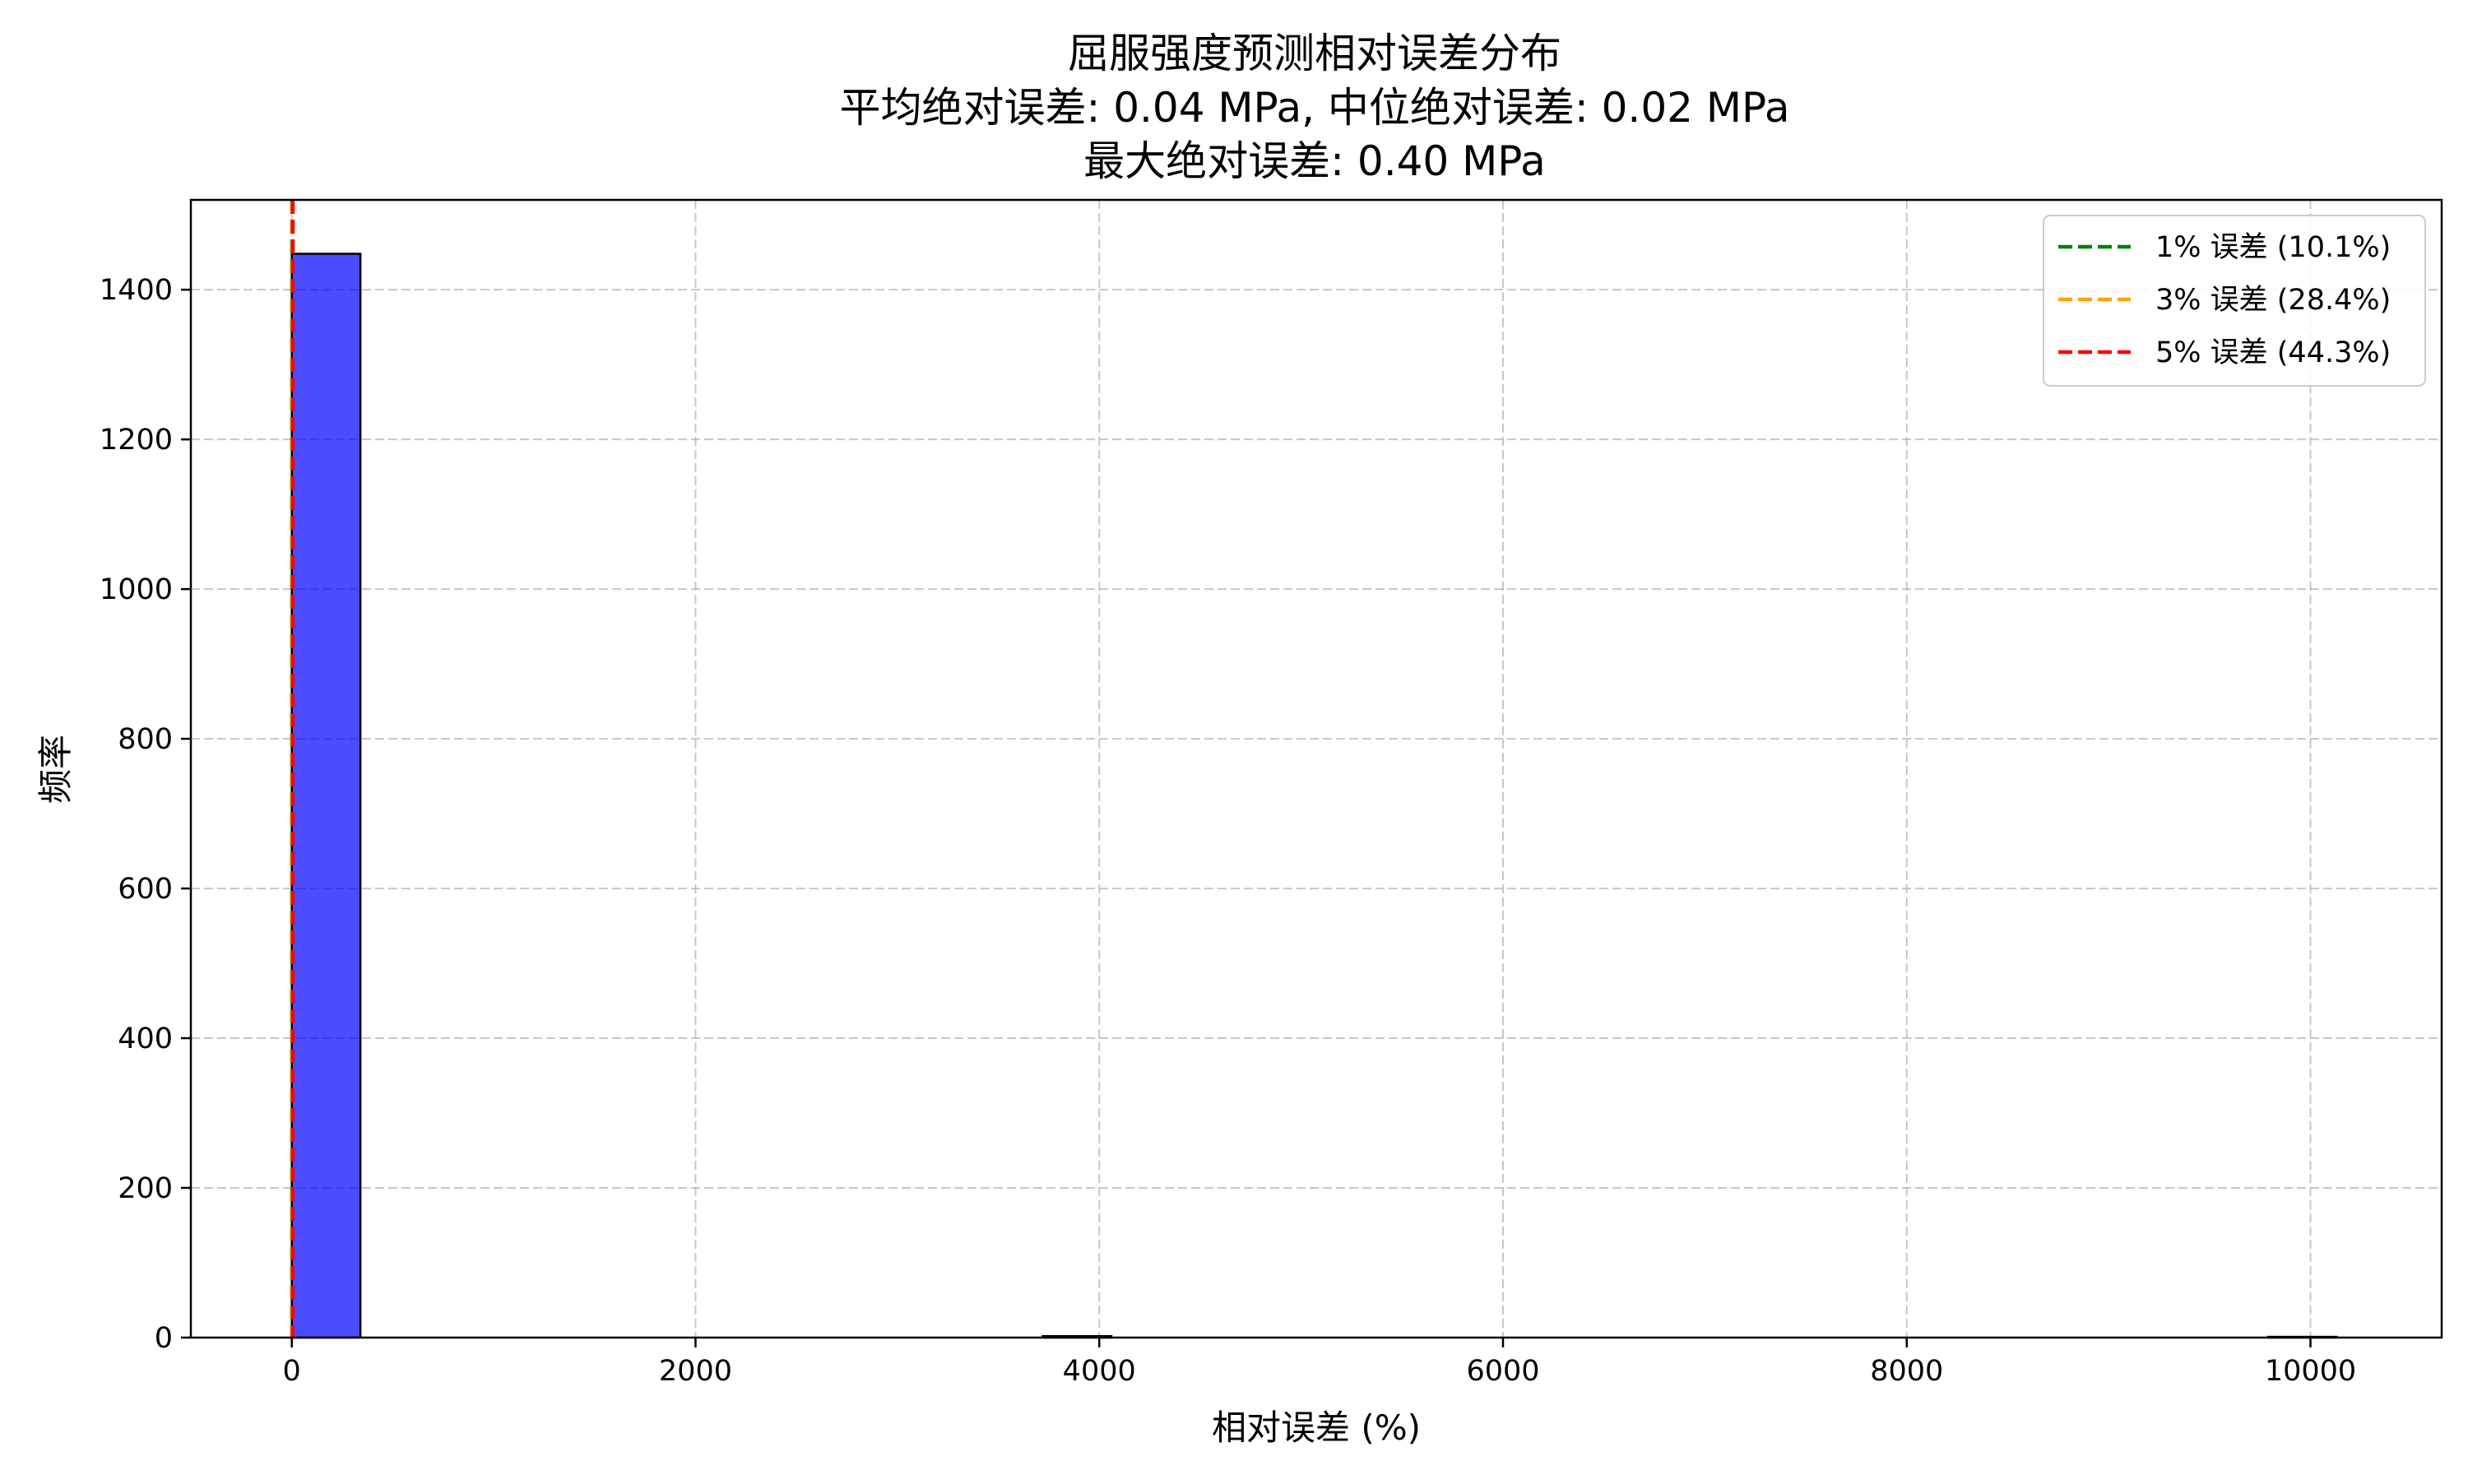  Describe the element at coordinates (292, 1371) in the screenshot. I see `x-tick-label: 0` at that location.